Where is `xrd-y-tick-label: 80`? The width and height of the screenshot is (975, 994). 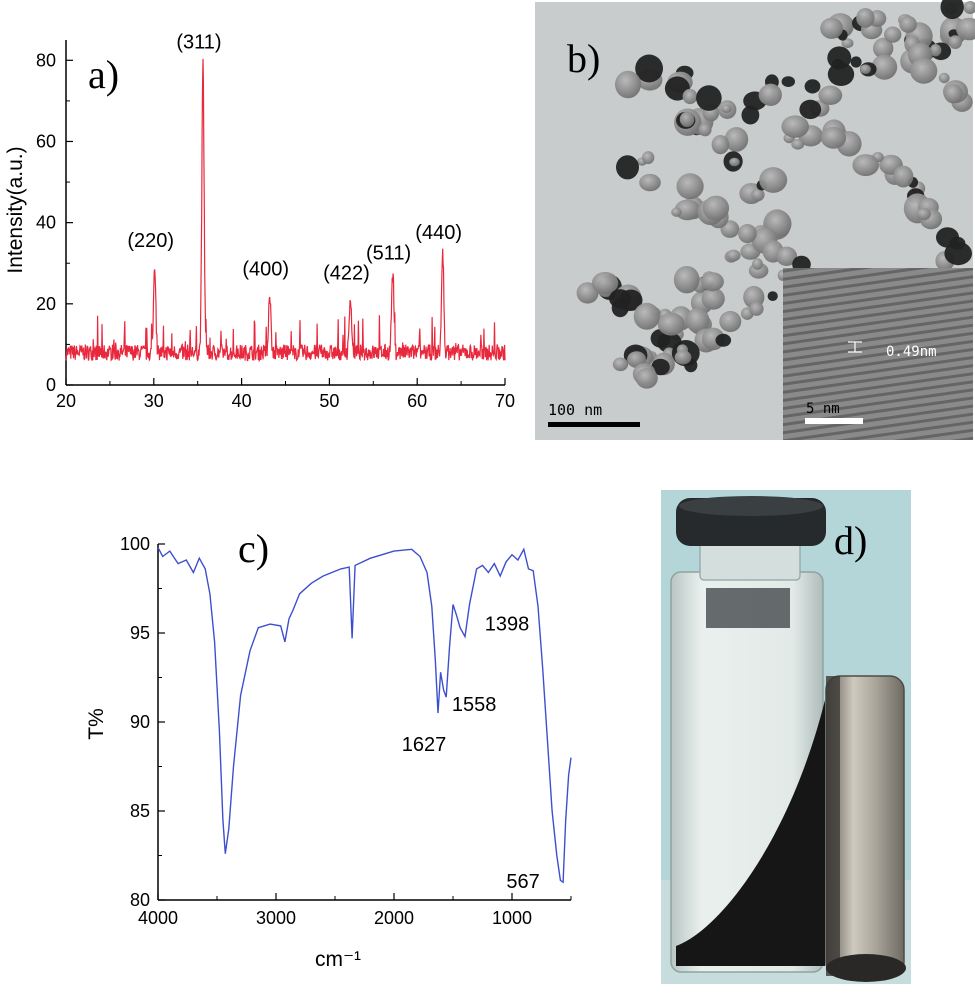 xrd-y-tick-label: 80 is located at coordinates (46, 60).